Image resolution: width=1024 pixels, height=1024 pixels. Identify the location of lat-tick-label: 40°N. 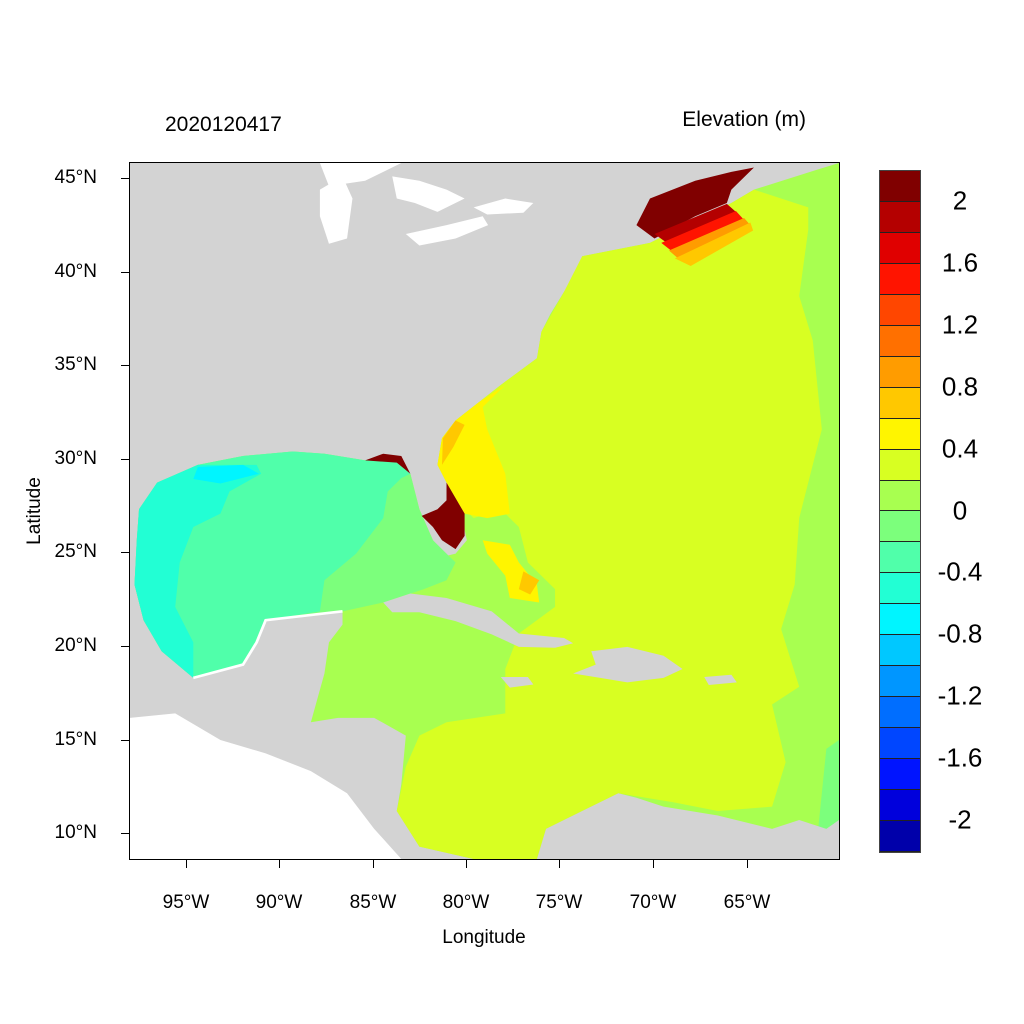
(75, 271).